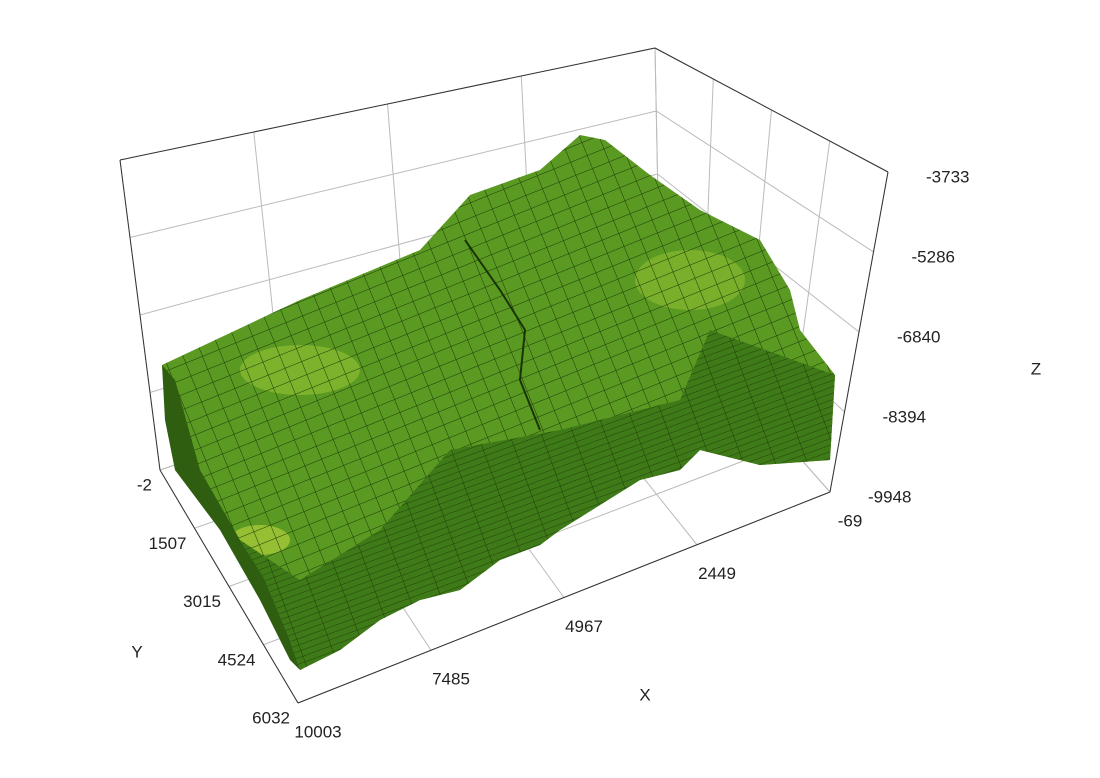 The image size is (1100, 778). What do you see at coordinates (947, 176) in the screenshot?
I see `z-tick-label: -3733` at bounding box center [947, 176].